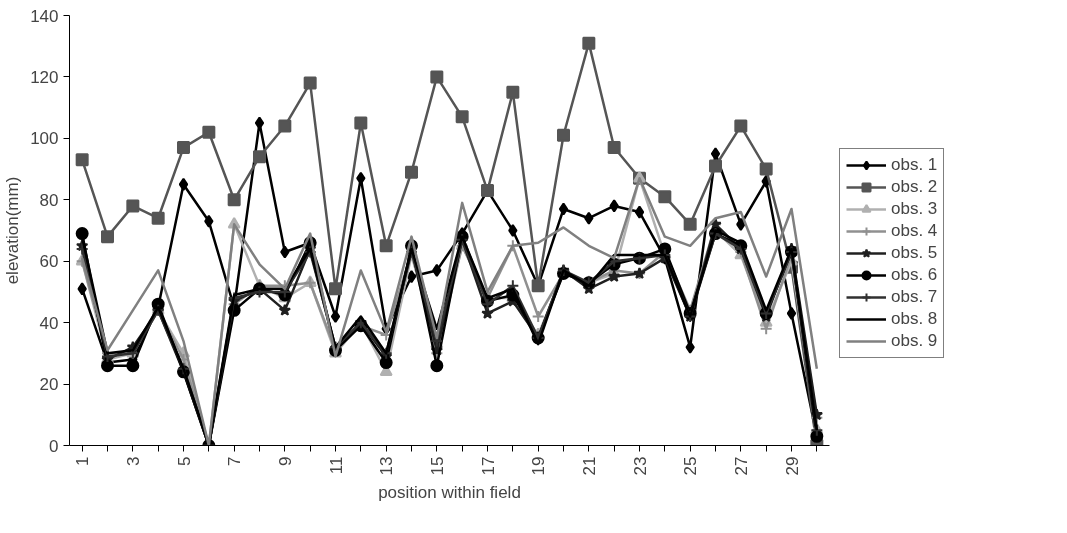 Image resolution: width=1067 pixels, height=533 pixels. Describe the element at coordinates (914, 340) in the screenshot. I see `legend-label: obs. 9` at that location.